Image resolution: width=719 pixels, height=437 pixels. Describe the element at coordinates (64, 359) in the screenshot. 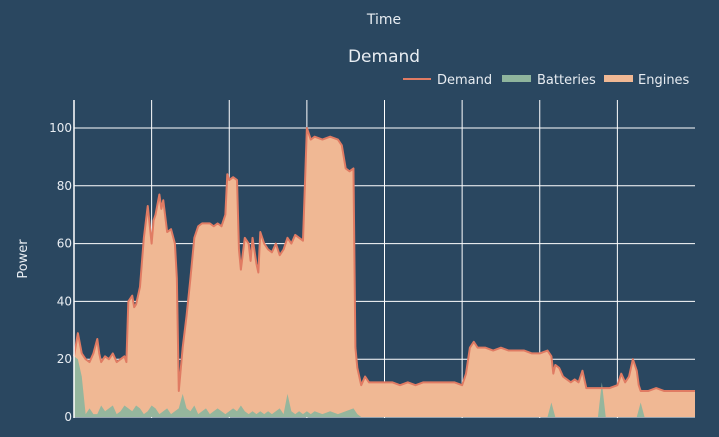

I see `y-tick-label: 20` at that location.